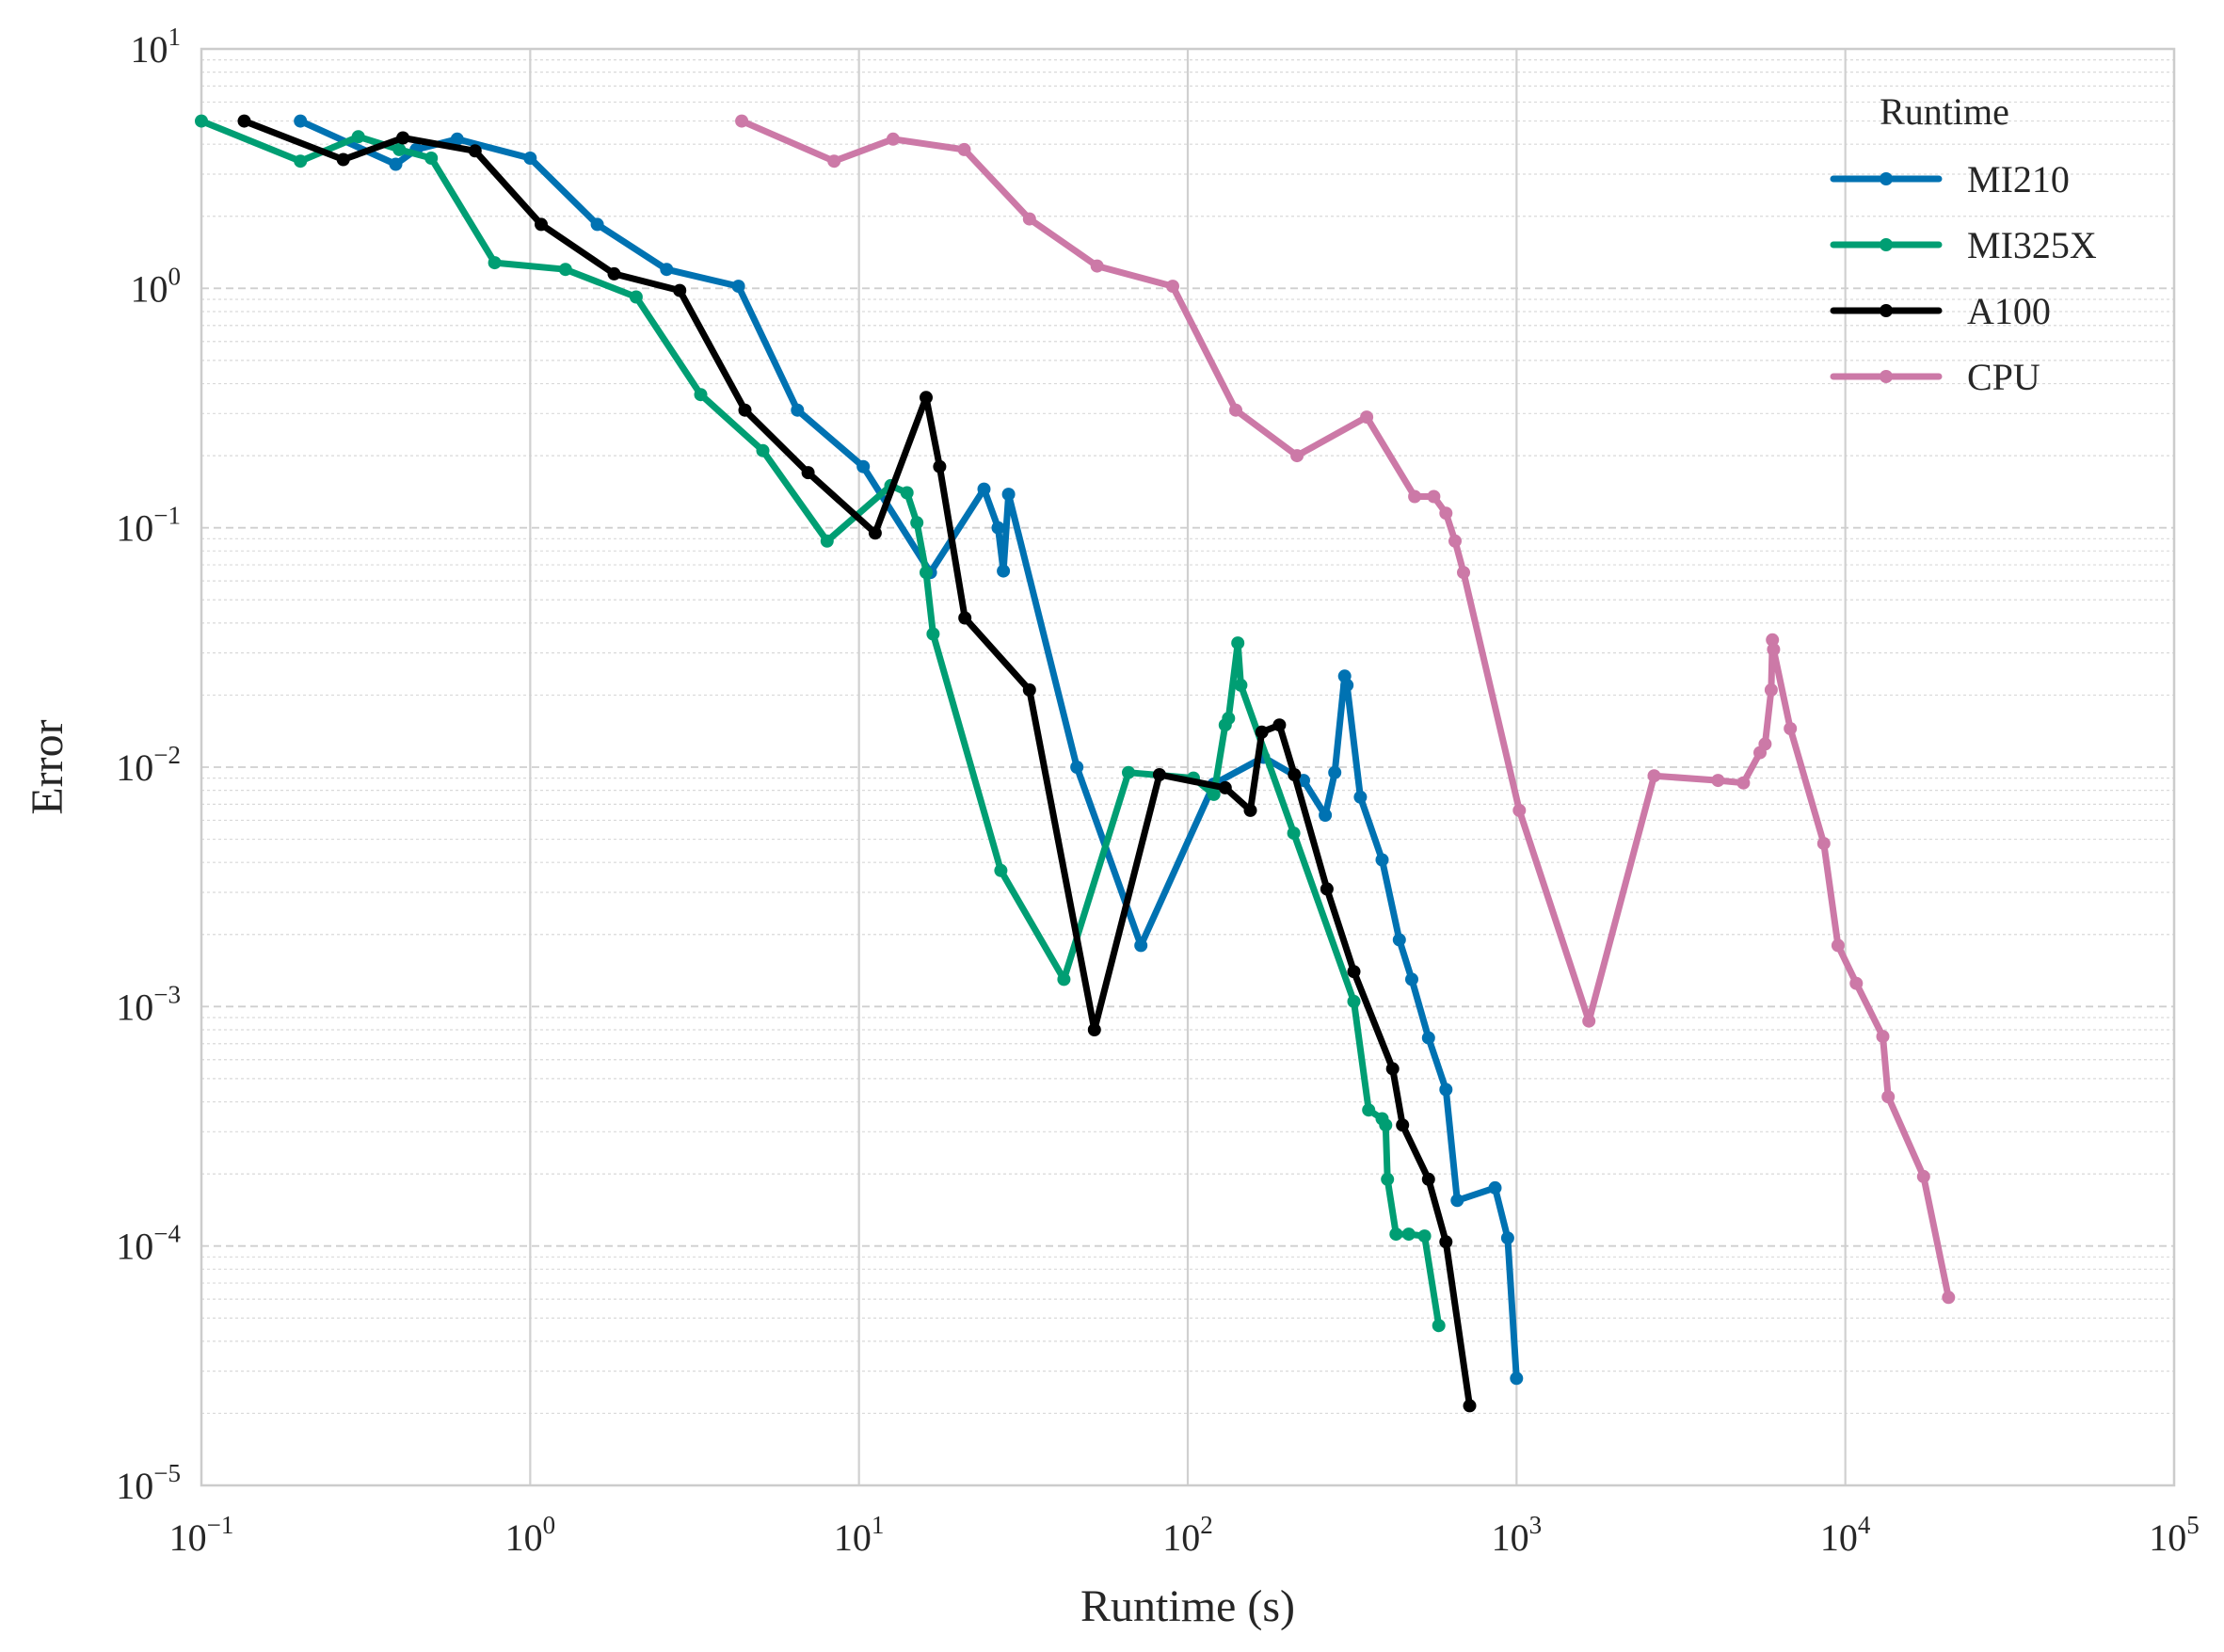  What do you see at coordinates (201, 1535) in the screenshot?
I see `x-tick-label: 10⁻¹` at bounding box center [201, 1535].